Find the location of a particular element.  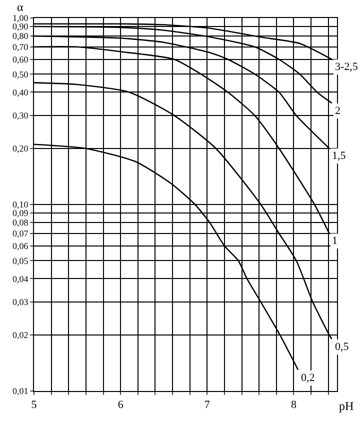

y-tick-label: 0,04 is located at coordinates (20, 279).